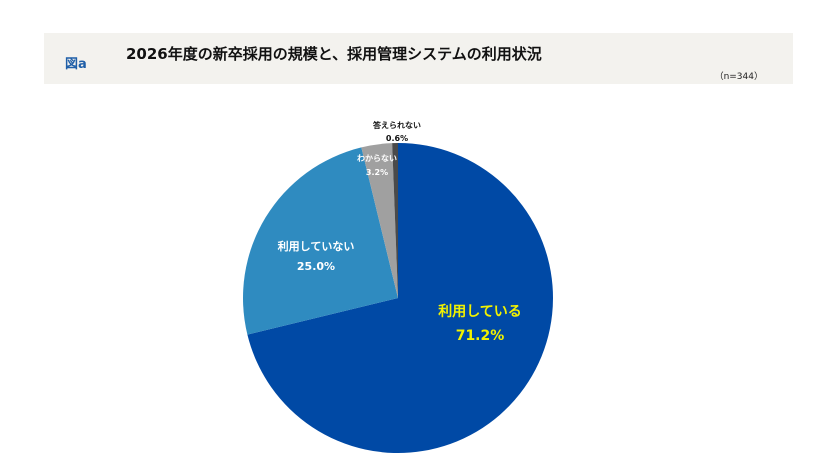 The image size is (840, 473). Describe the element at coordinates (316, 266) in the screenshot. I see `slice-value-1: 25.0%` at that location.